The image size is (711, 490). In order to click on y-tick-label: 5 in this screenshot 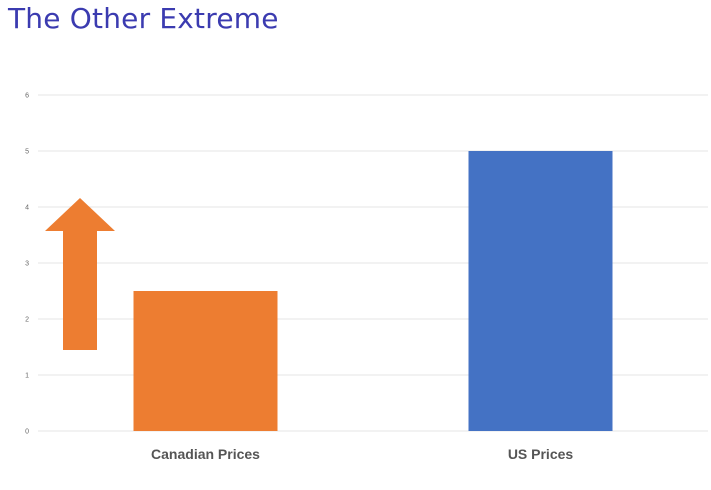, I will do `click(27, 152)`.